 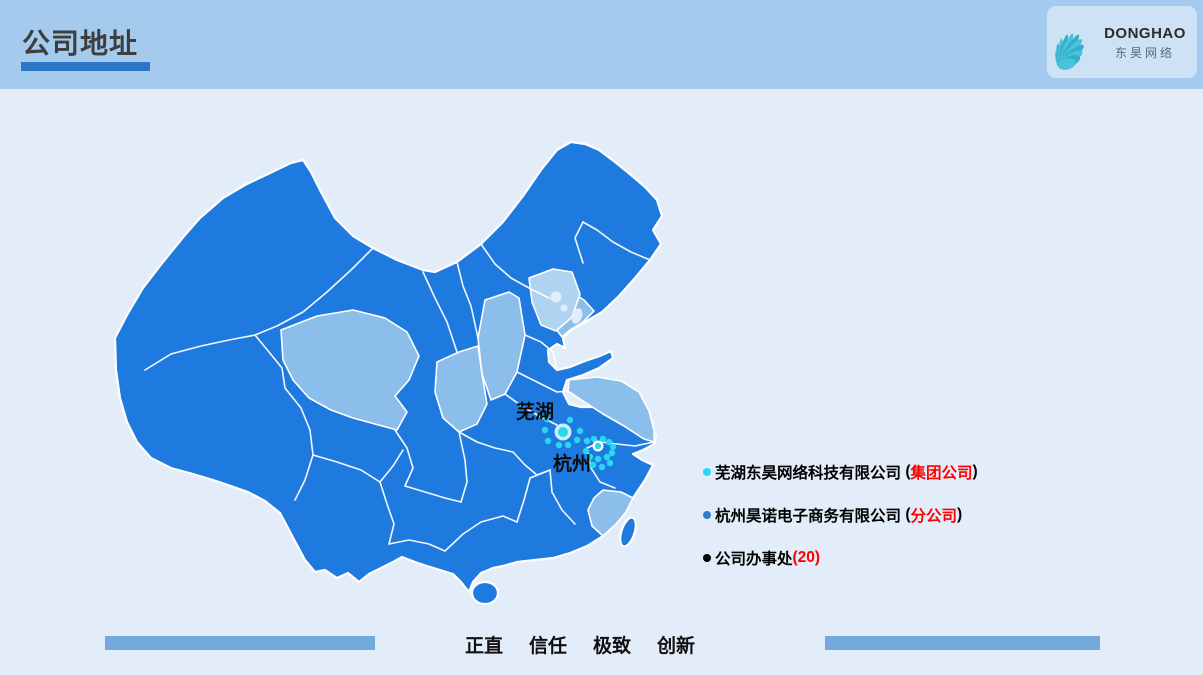 I want to click on legend-text: 芜湖东昊网络科技有限公司, so click(x=810, y=473).